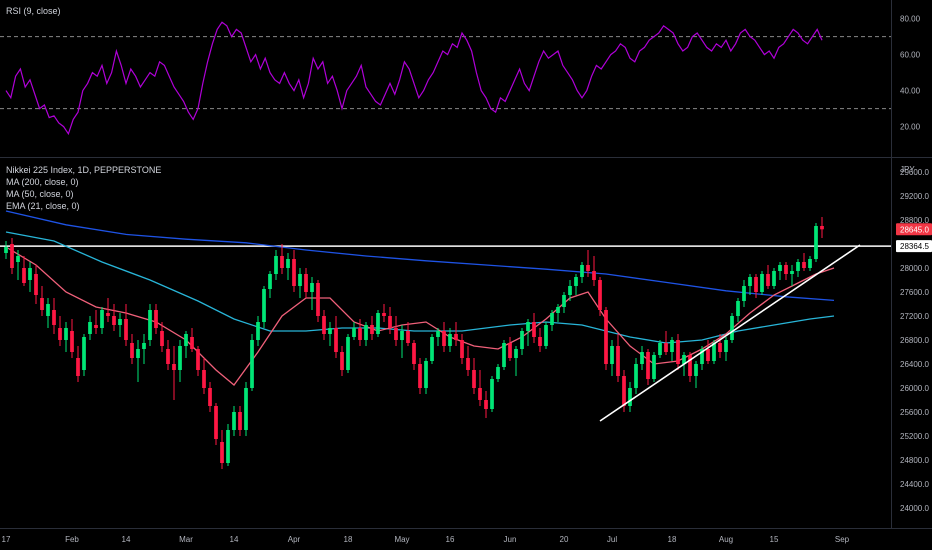 Image resolution: width=932 pixels, height=550 pixels. I want to click on legend-ema21: EMA (21, close, 0), so click(43, 206).